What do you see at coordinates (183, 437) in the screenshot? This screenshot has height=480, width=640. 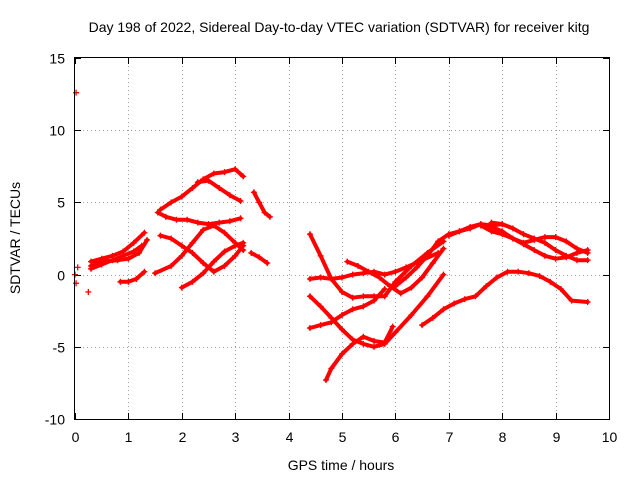 I see `x-tick-label: 2` at bounding box center [183, 437].